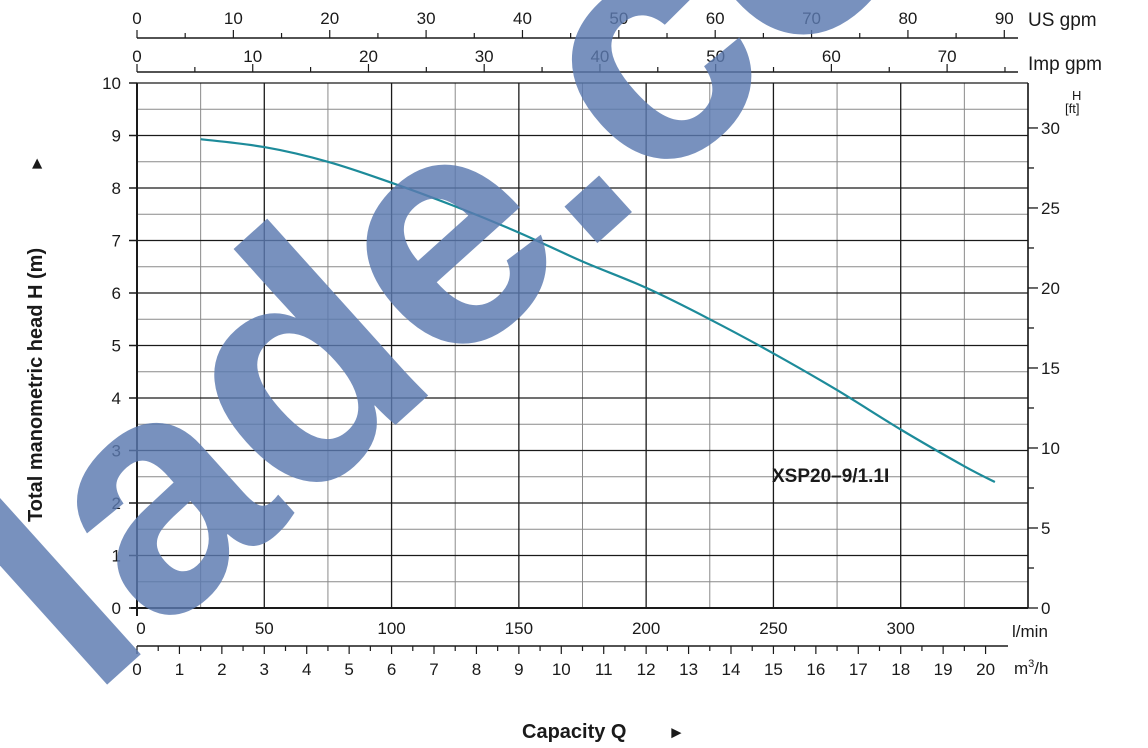  What do you see at coordinates (116, 293) in the screenshot?
I see `y-tick-label-m: 6` at bounding box center [116, 293].